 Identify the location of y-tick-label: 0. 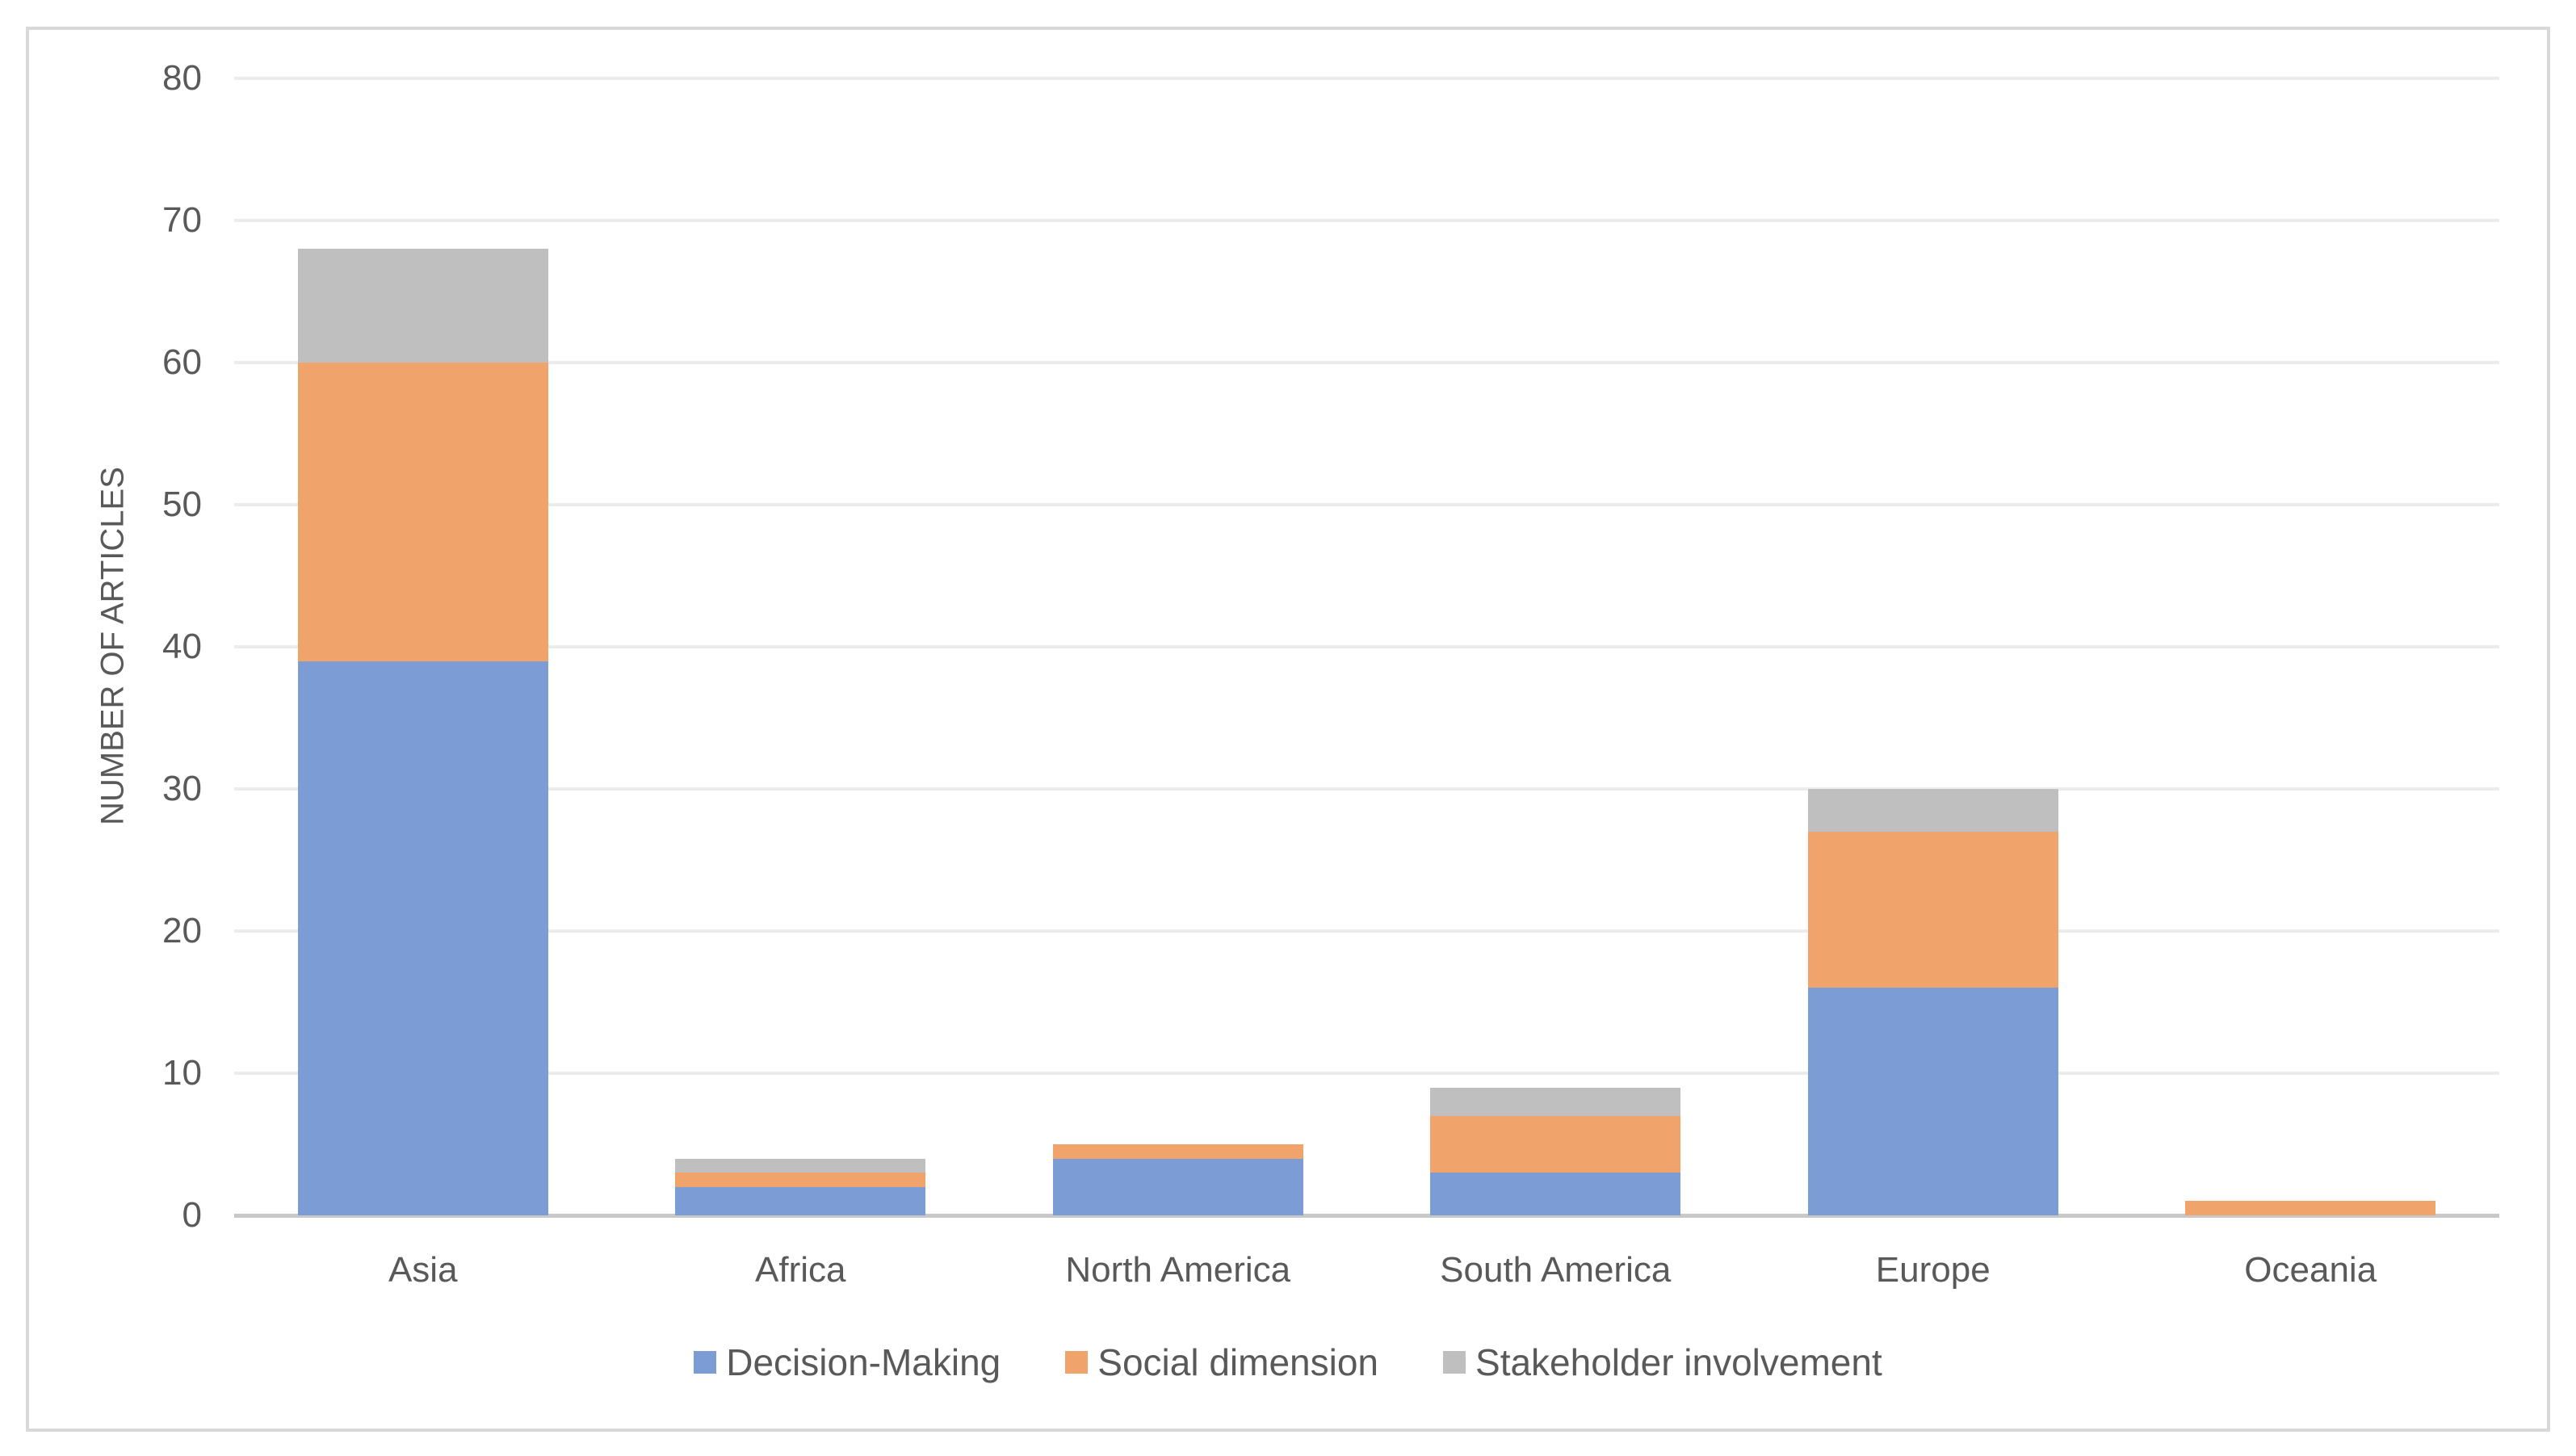
(192, 1215).